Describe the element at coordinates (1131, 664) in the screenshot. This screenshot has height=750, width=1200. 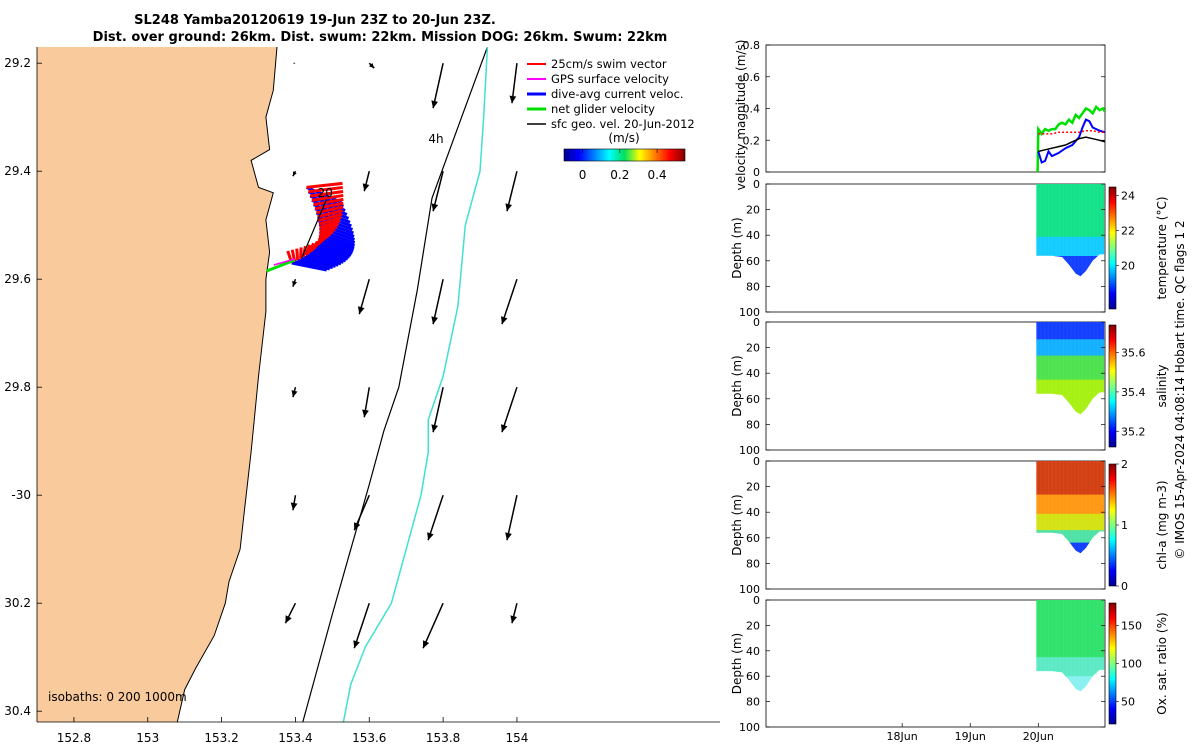
I see `section-colorbar-tick-label: 100` at that location.